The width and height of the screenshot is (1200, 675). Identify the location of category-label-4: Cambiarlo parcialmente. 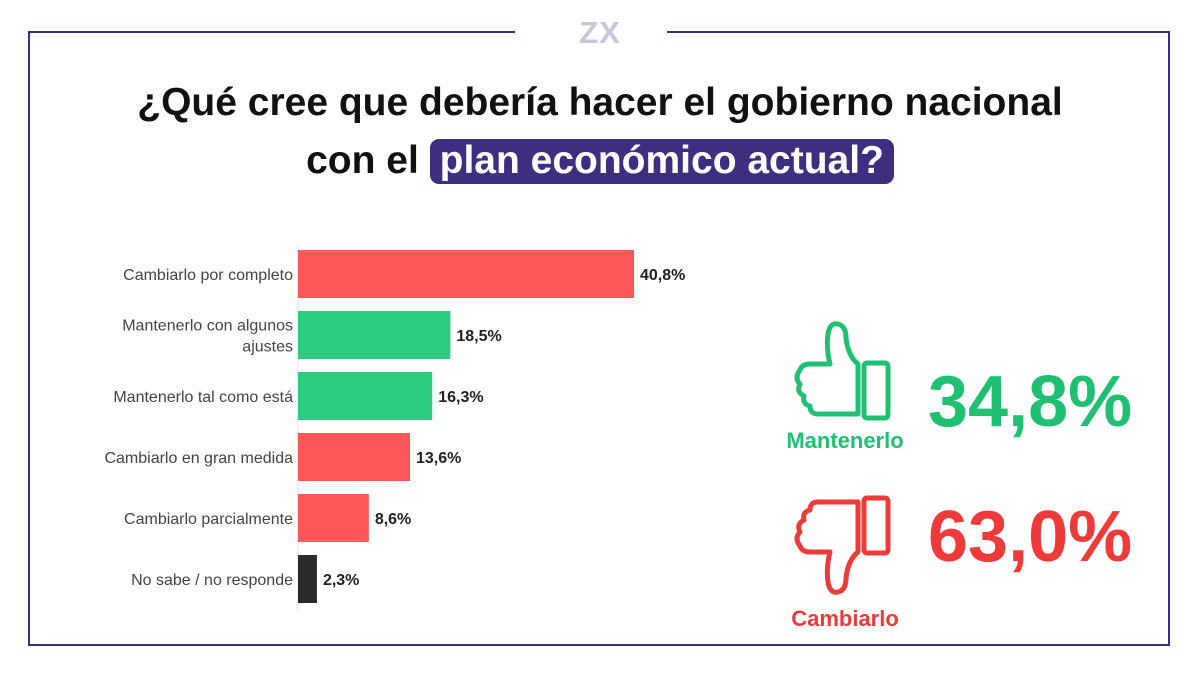
(208, 519).